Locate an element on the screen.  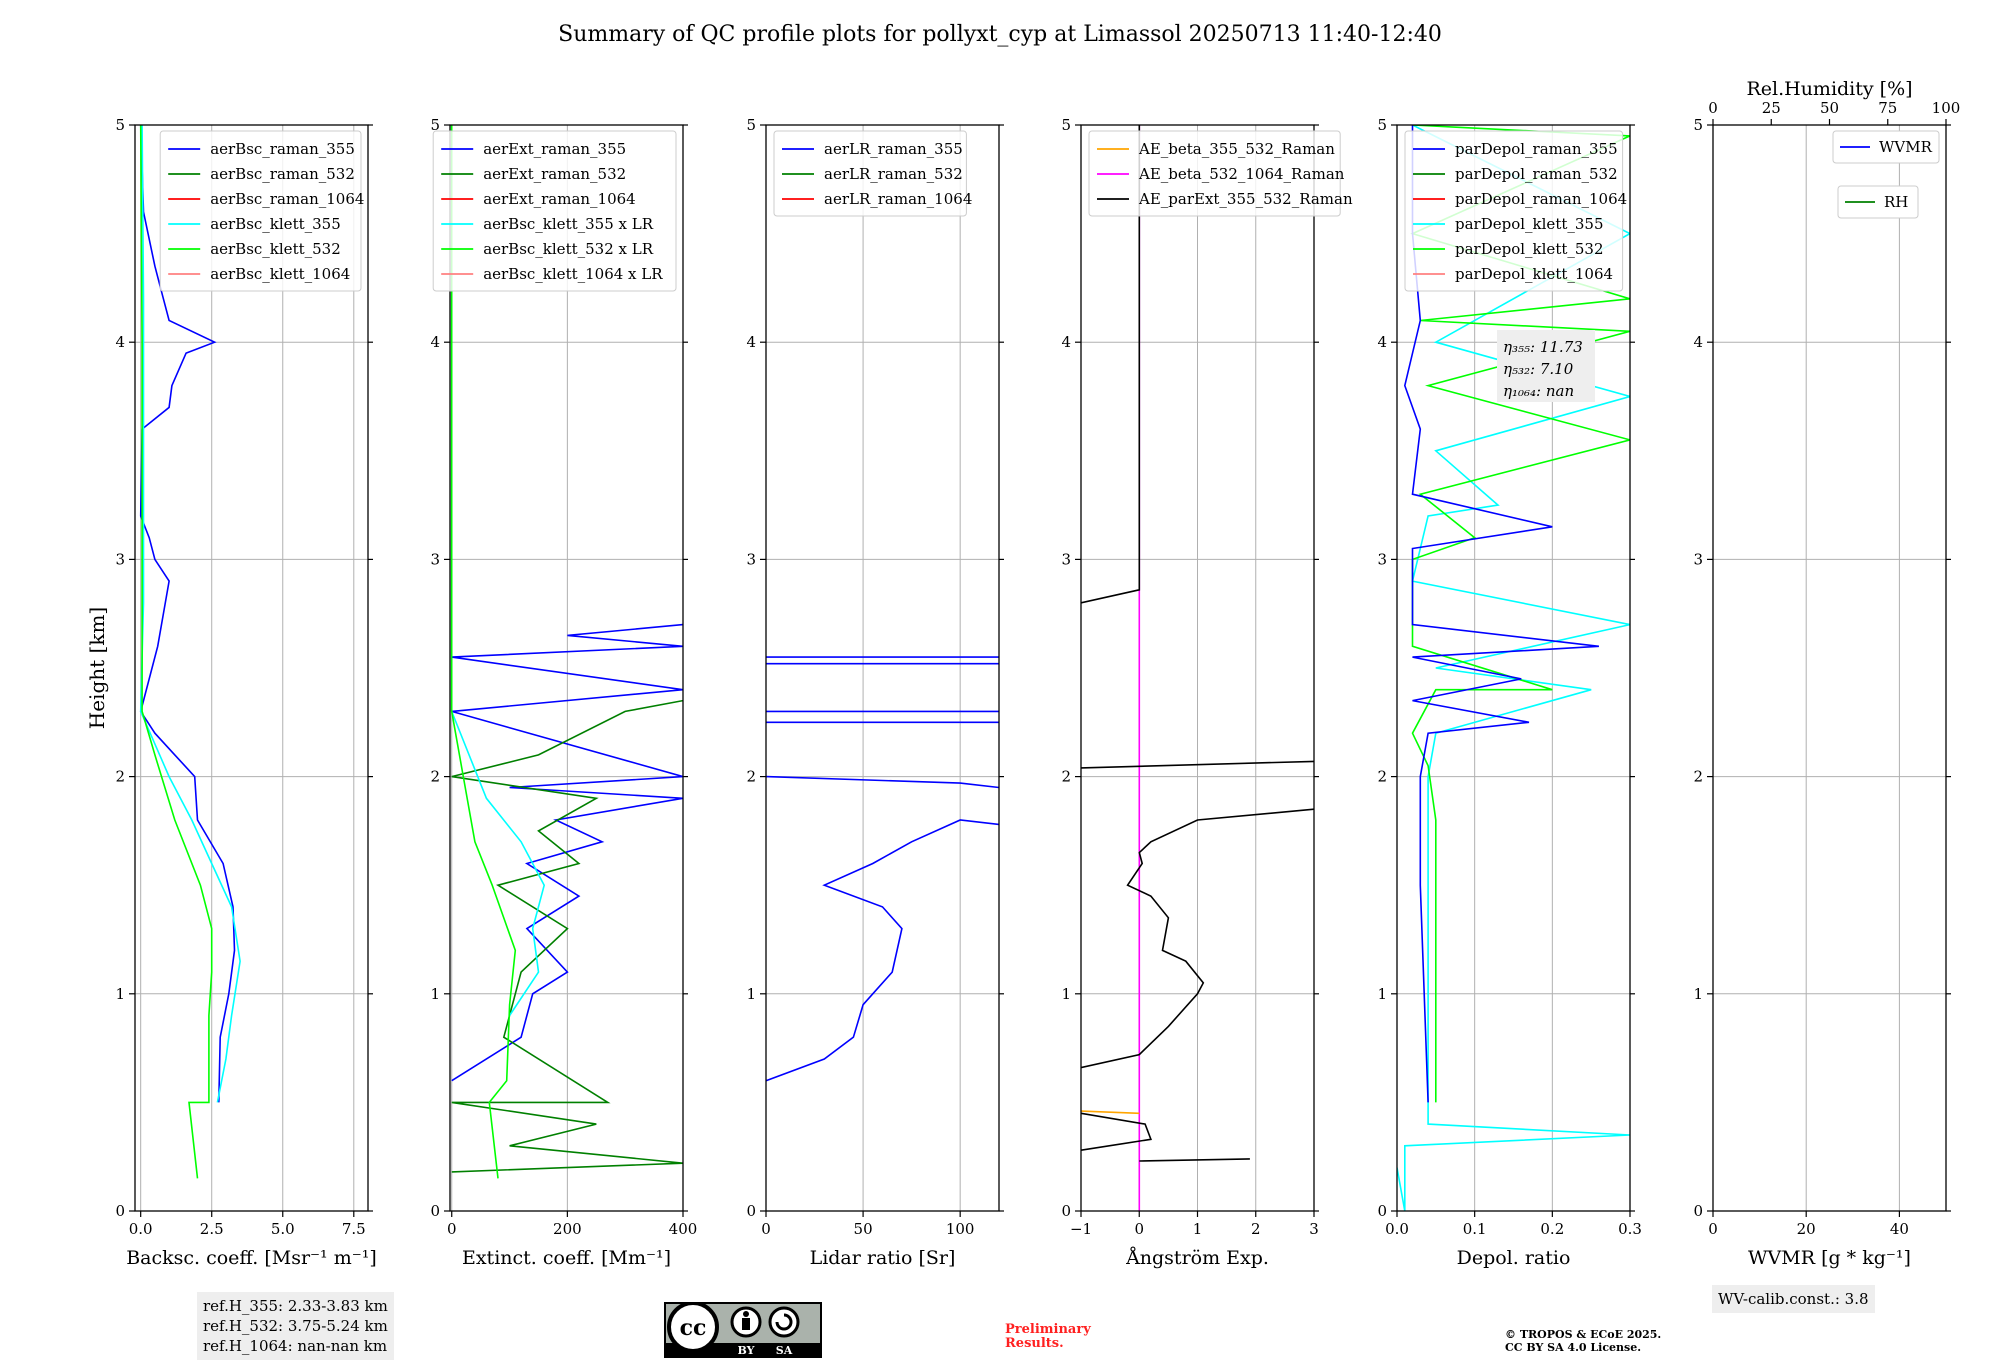
copyright-line-2: CC BY SA 4.0 License. is located at coordinates (1573, 1347).